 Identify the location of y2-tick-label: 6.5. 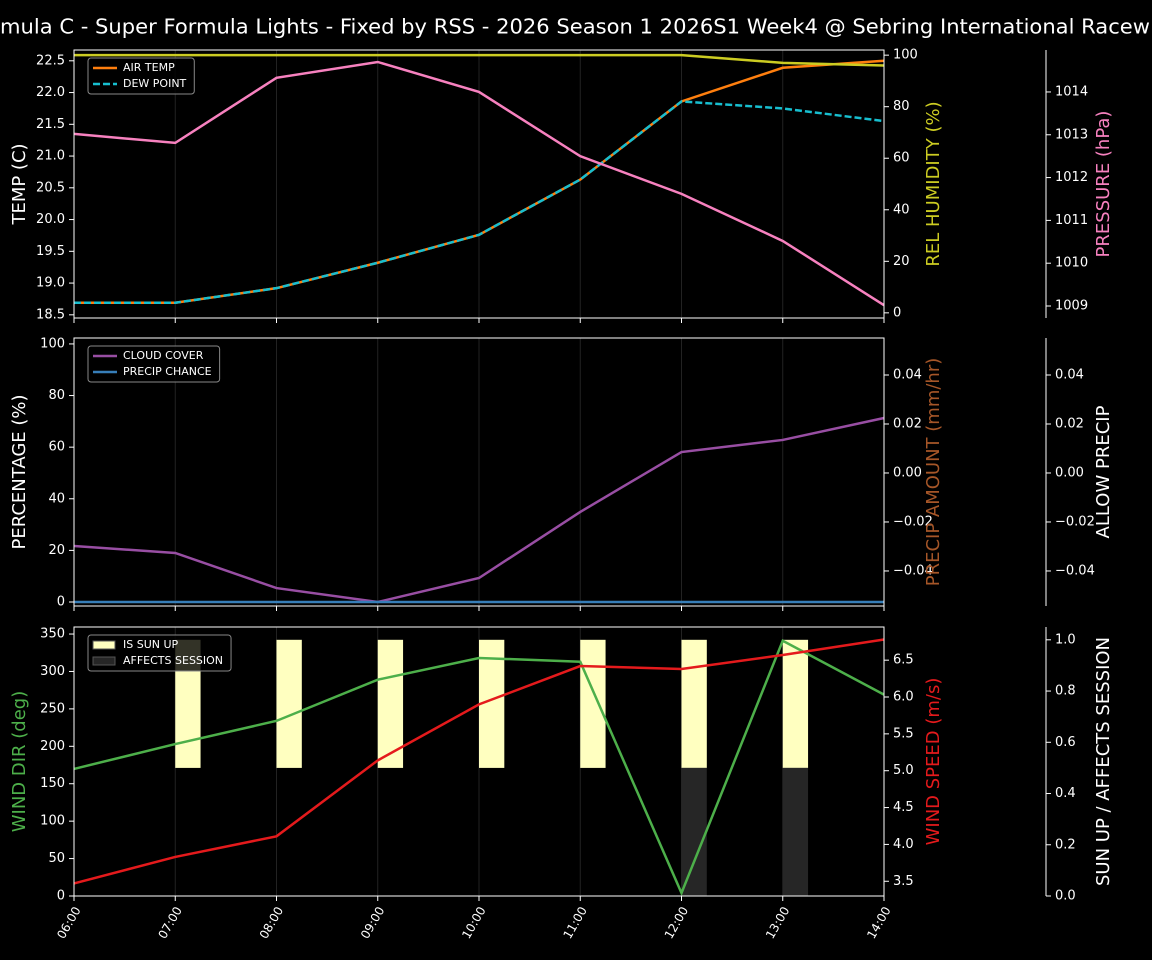
(903, 660).